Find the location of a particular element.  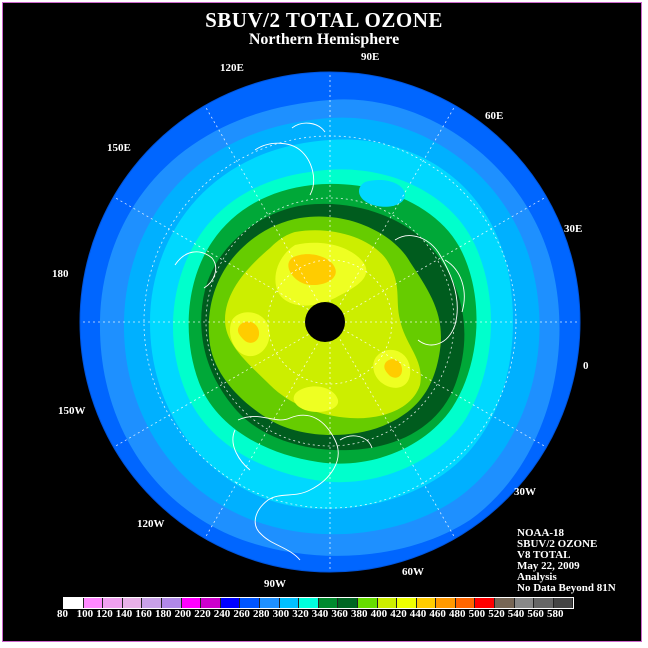

lon-label-120e: 120E is located at coordinates (232, 68).